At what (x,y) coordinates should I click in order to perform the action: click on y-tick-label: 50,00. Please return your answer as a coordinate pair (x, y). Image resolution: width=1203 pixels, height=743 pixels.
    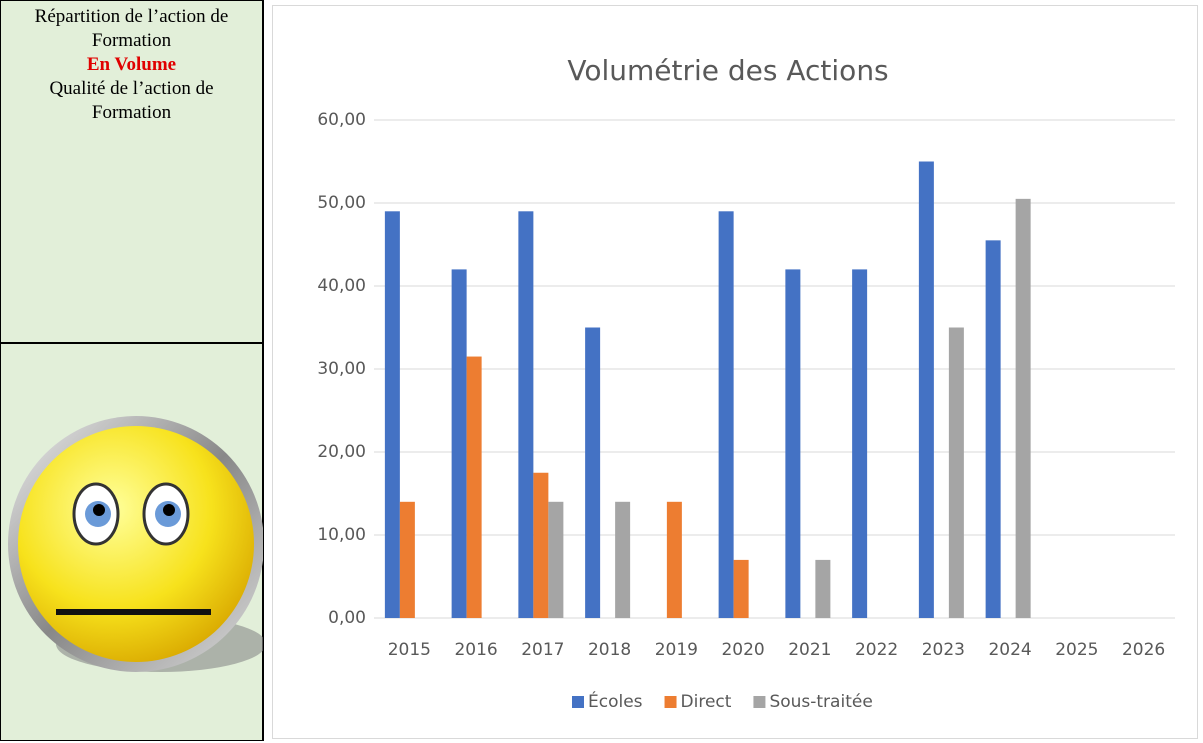
    Looking at the image, I should click on (341, 203).